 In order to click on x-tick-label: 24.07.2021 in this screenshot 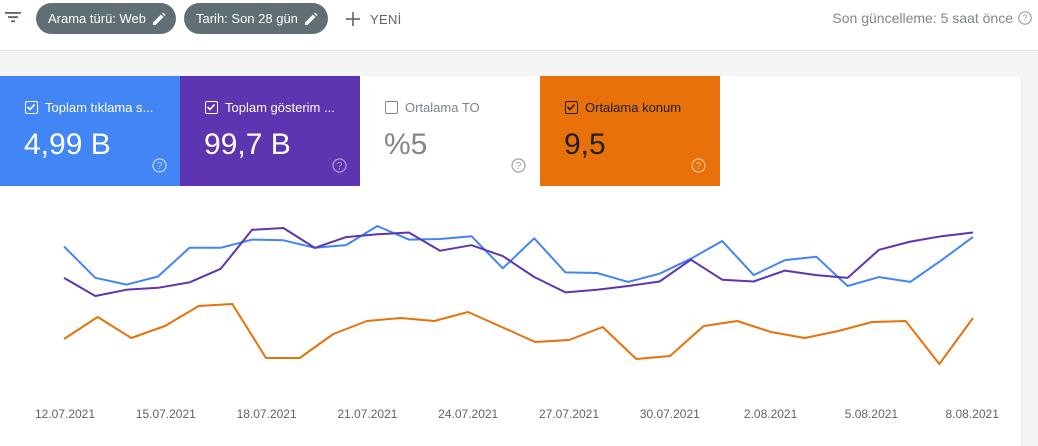, I will do `click(468, 414)`.